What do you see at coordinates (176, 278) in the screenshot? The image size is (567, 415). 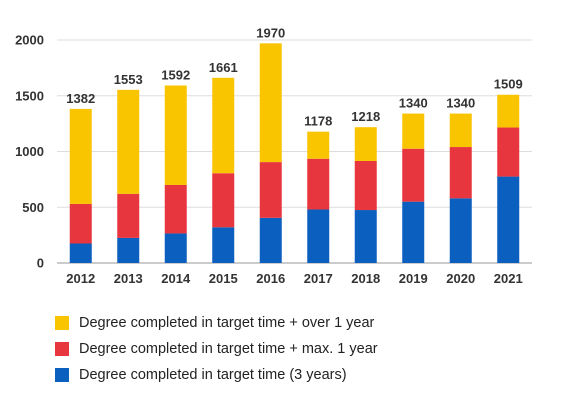 I see `x-tick-label: 2014` at bounding box center [176, 278].